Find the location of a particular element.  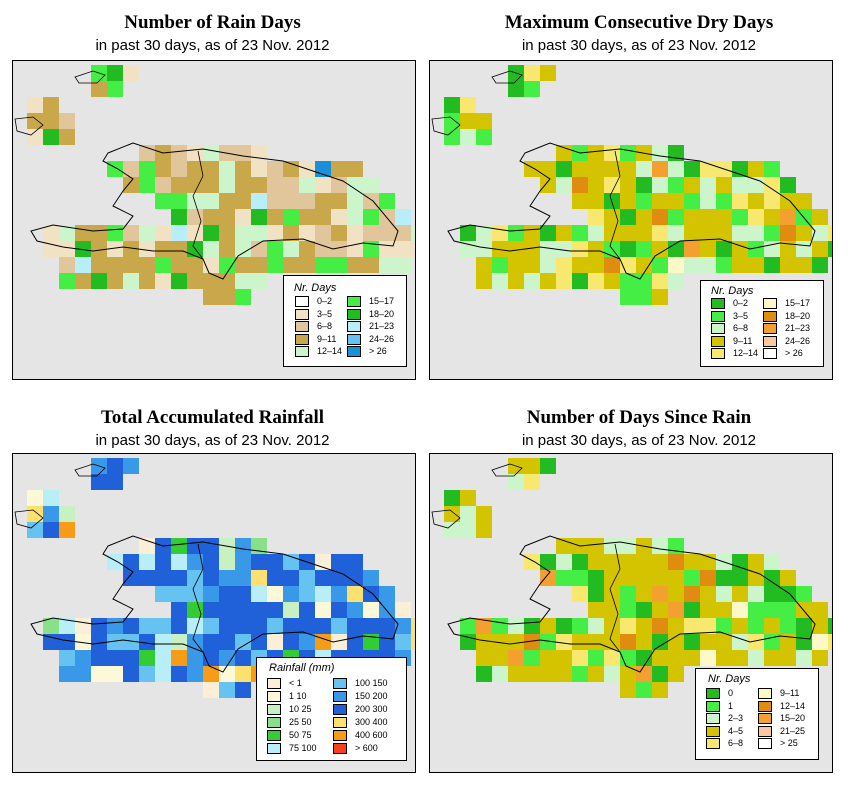

legend-label: 15–17 is located at coordinates (798, 303).